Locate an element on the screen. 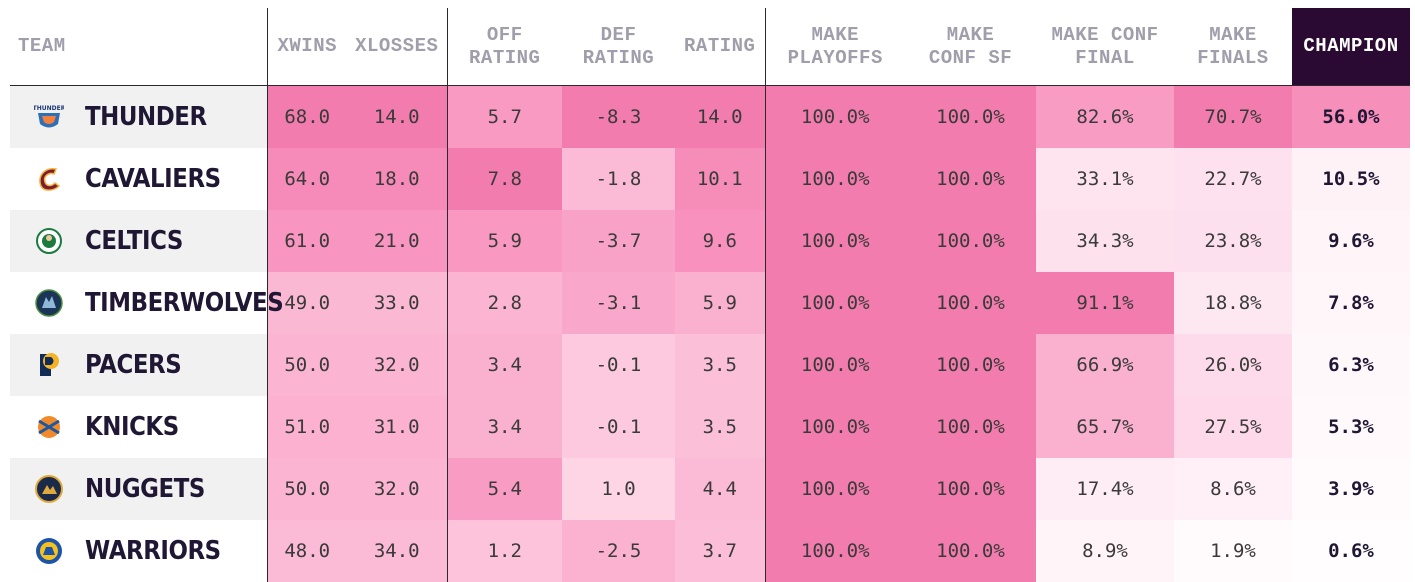 Image resolution: width=1415 pixels, height=582 pixels. champion-cell: 3.9% is located at coordinates (1351, 489).